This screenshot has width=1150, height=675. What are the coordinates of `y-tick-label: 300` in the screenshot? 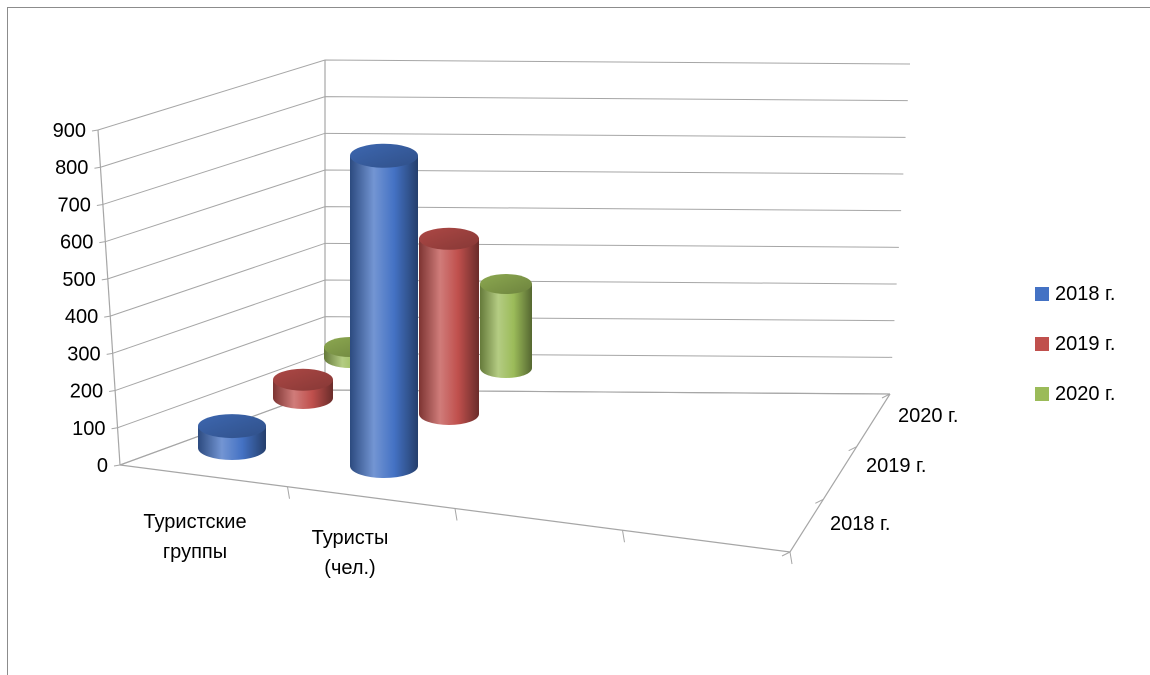 It's located at (83, 354).